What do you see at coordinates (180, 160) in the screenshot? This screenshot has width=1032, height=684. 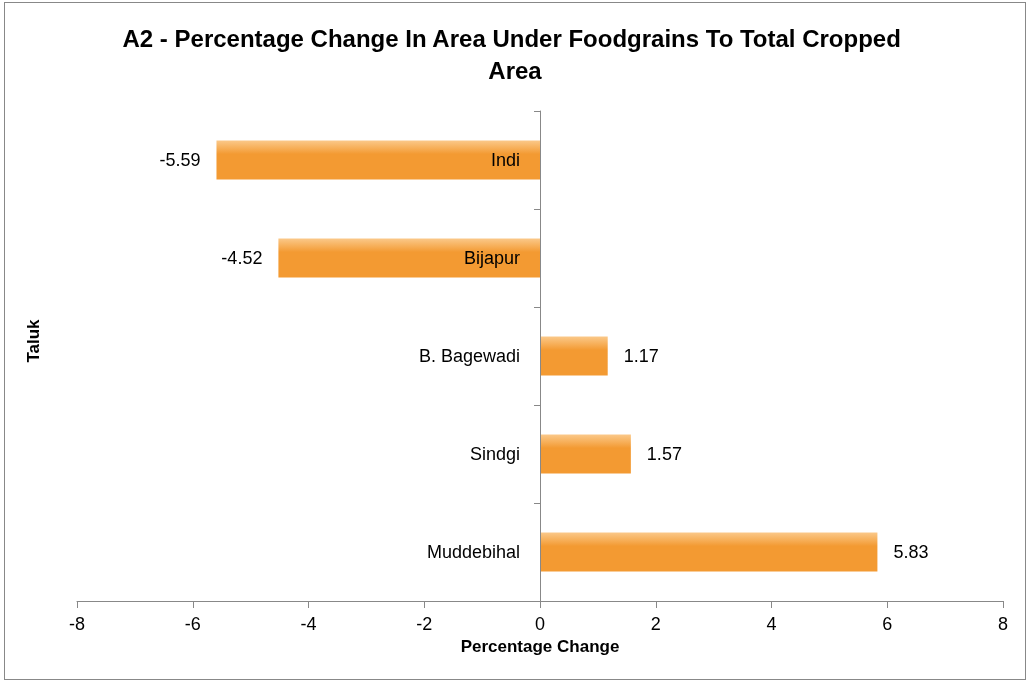 I see `data-label: -5.59` at bounding box center [180, 160].